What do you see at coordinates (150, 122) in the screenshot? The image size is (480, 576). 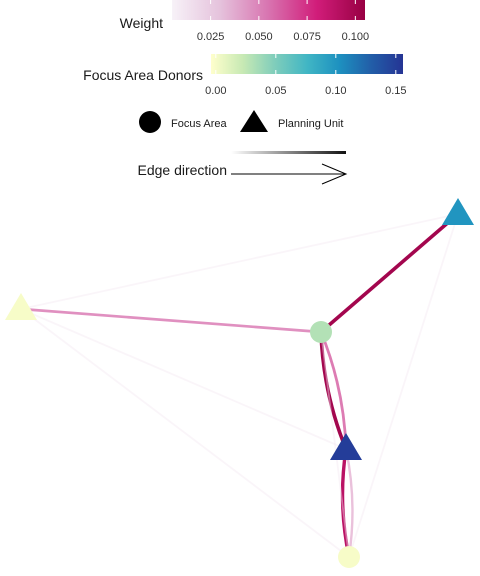 I see `focus-area-key-icon` at bounding box center [150, 122].